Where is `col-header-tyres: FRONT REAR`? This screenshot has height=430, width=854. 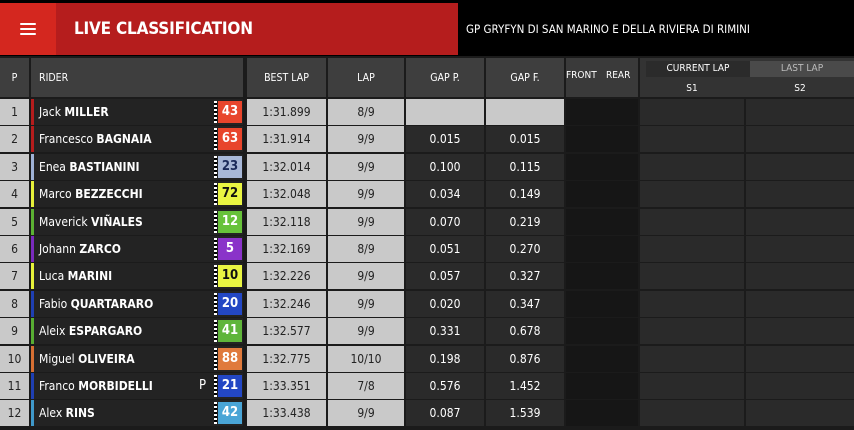
col-header-tyres: FRONT REAR is located at coordinates (602, 77).